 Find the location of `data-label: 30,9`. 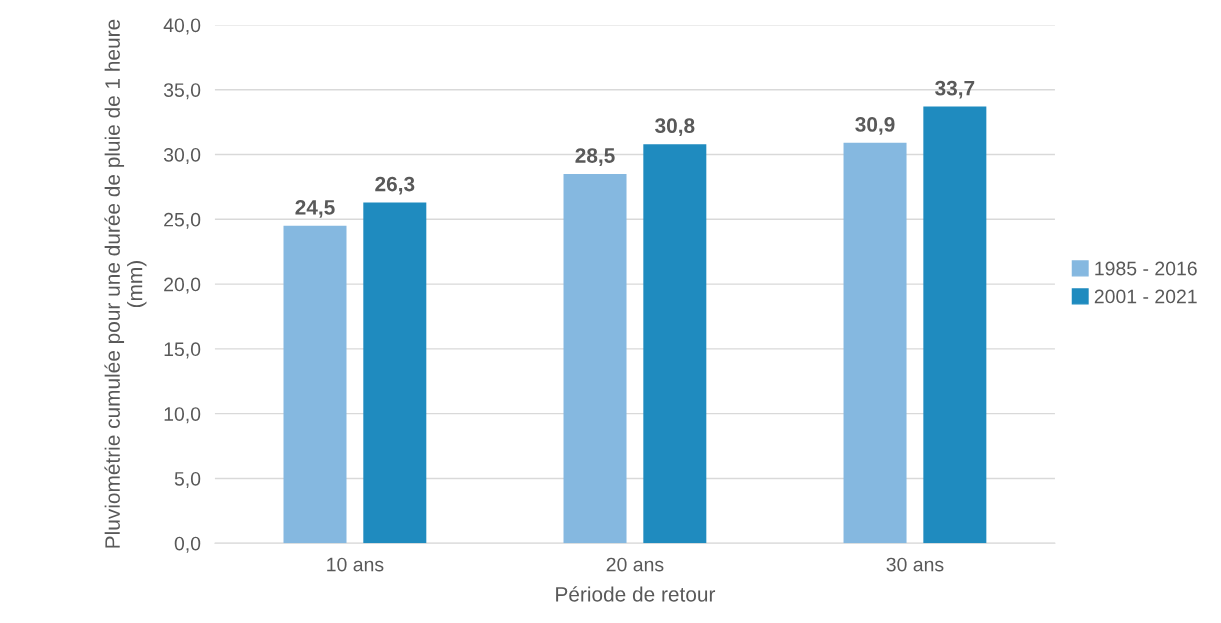

data-label: 30,9 is located at coordinates (875, 126).